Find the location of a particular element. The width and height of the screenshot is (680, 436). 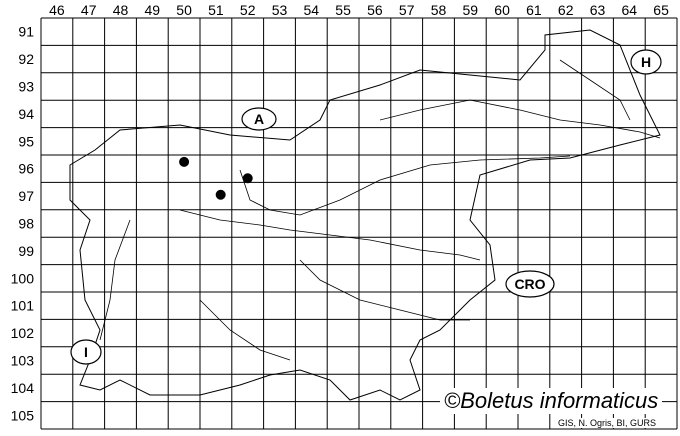

row-label: 92 is located at coordinates (26, 59).